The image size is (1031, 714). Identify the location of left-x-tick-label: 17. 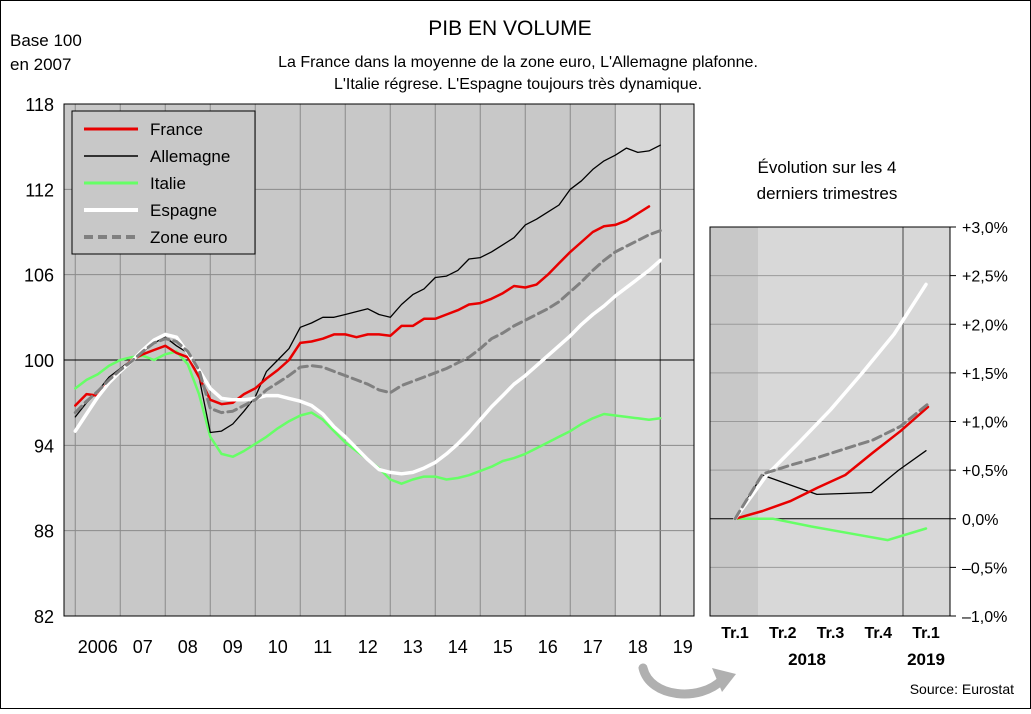
(593, 647).